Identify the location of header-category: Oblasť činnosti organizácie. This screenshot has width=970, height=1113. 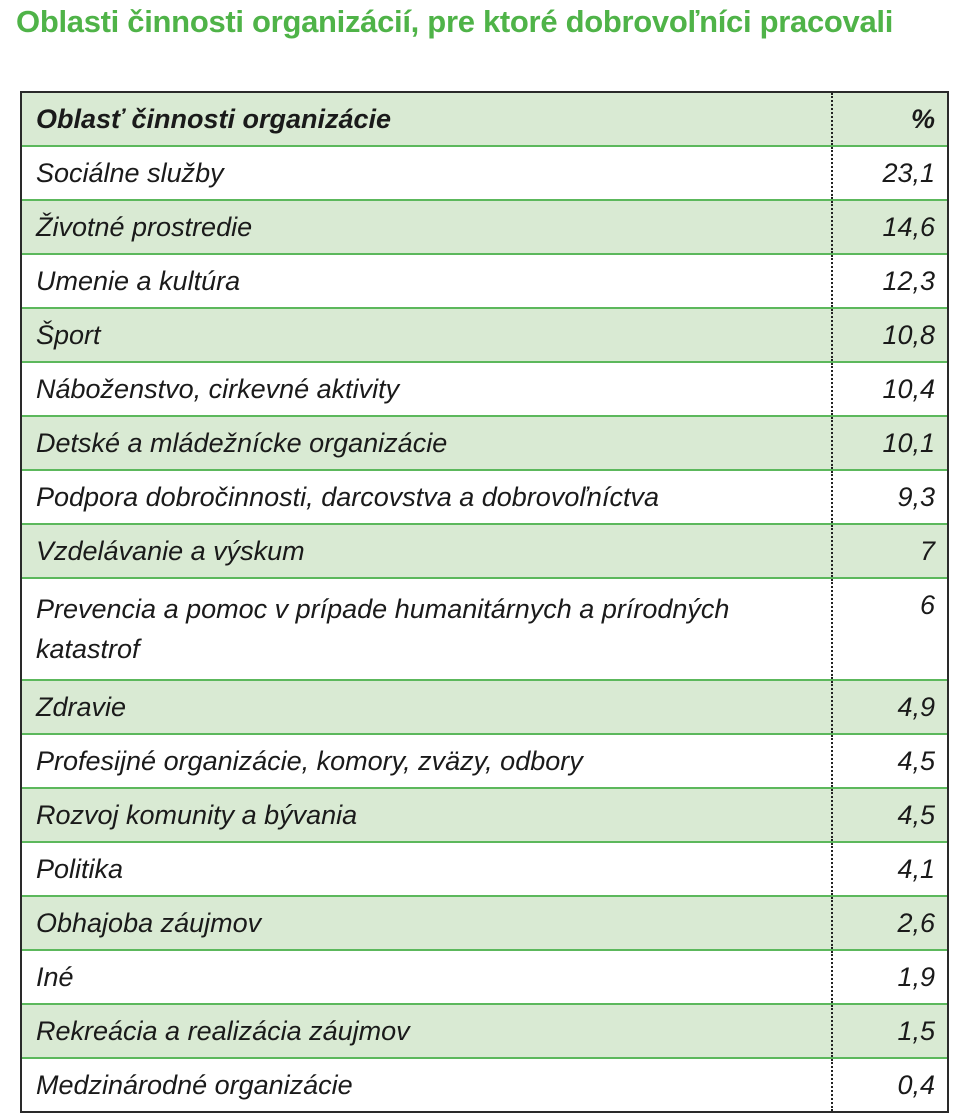
(427, 120).